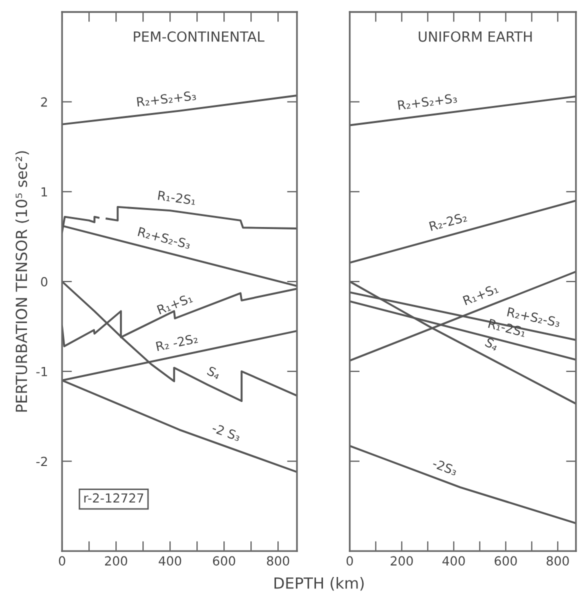 This screenshot has height=599, width=580. Describe the element at coordinates (475, 36) in the screenshot. I see `text: UNIFORM EARTH` at that location.